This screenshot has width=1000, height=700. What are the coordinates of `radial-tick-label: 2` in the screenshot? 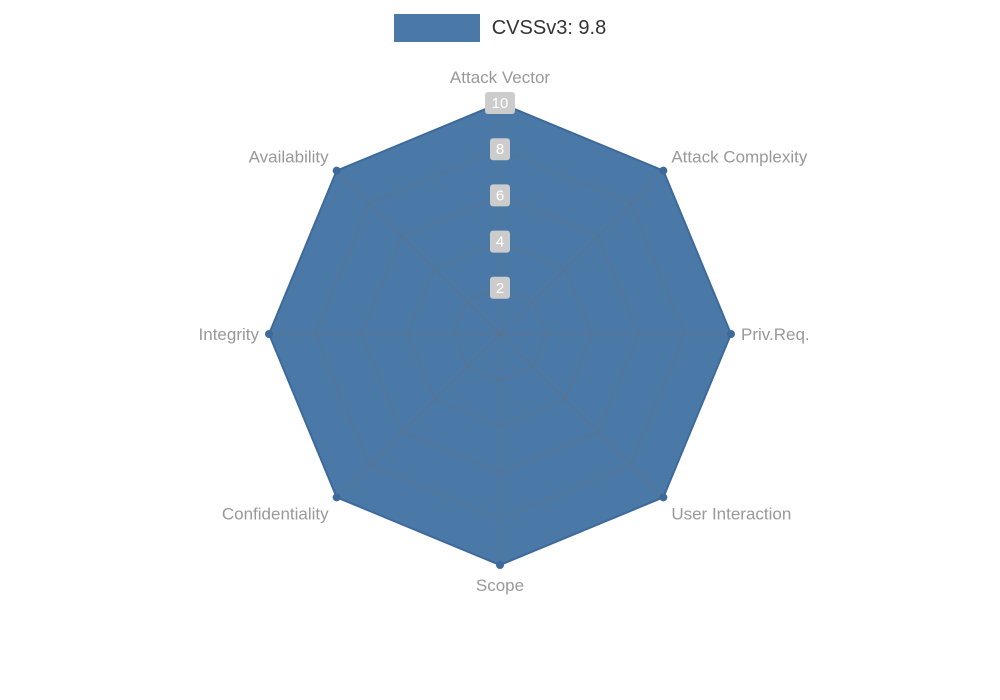 It's located at (500, 288).